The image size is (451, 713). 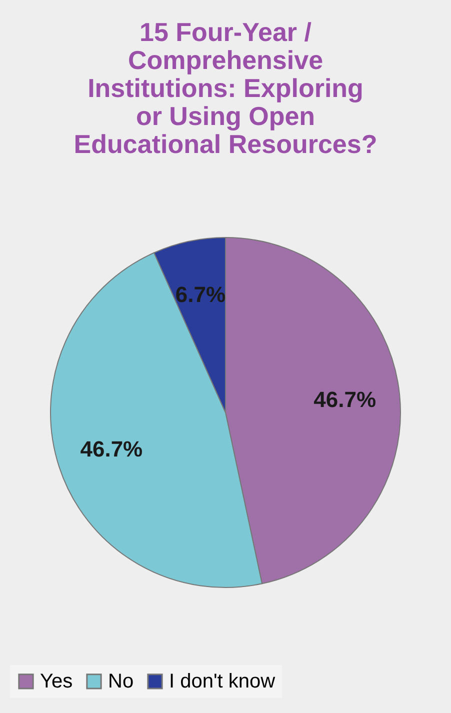 I want to click on legend-label: No, so click(x=121, y=681).